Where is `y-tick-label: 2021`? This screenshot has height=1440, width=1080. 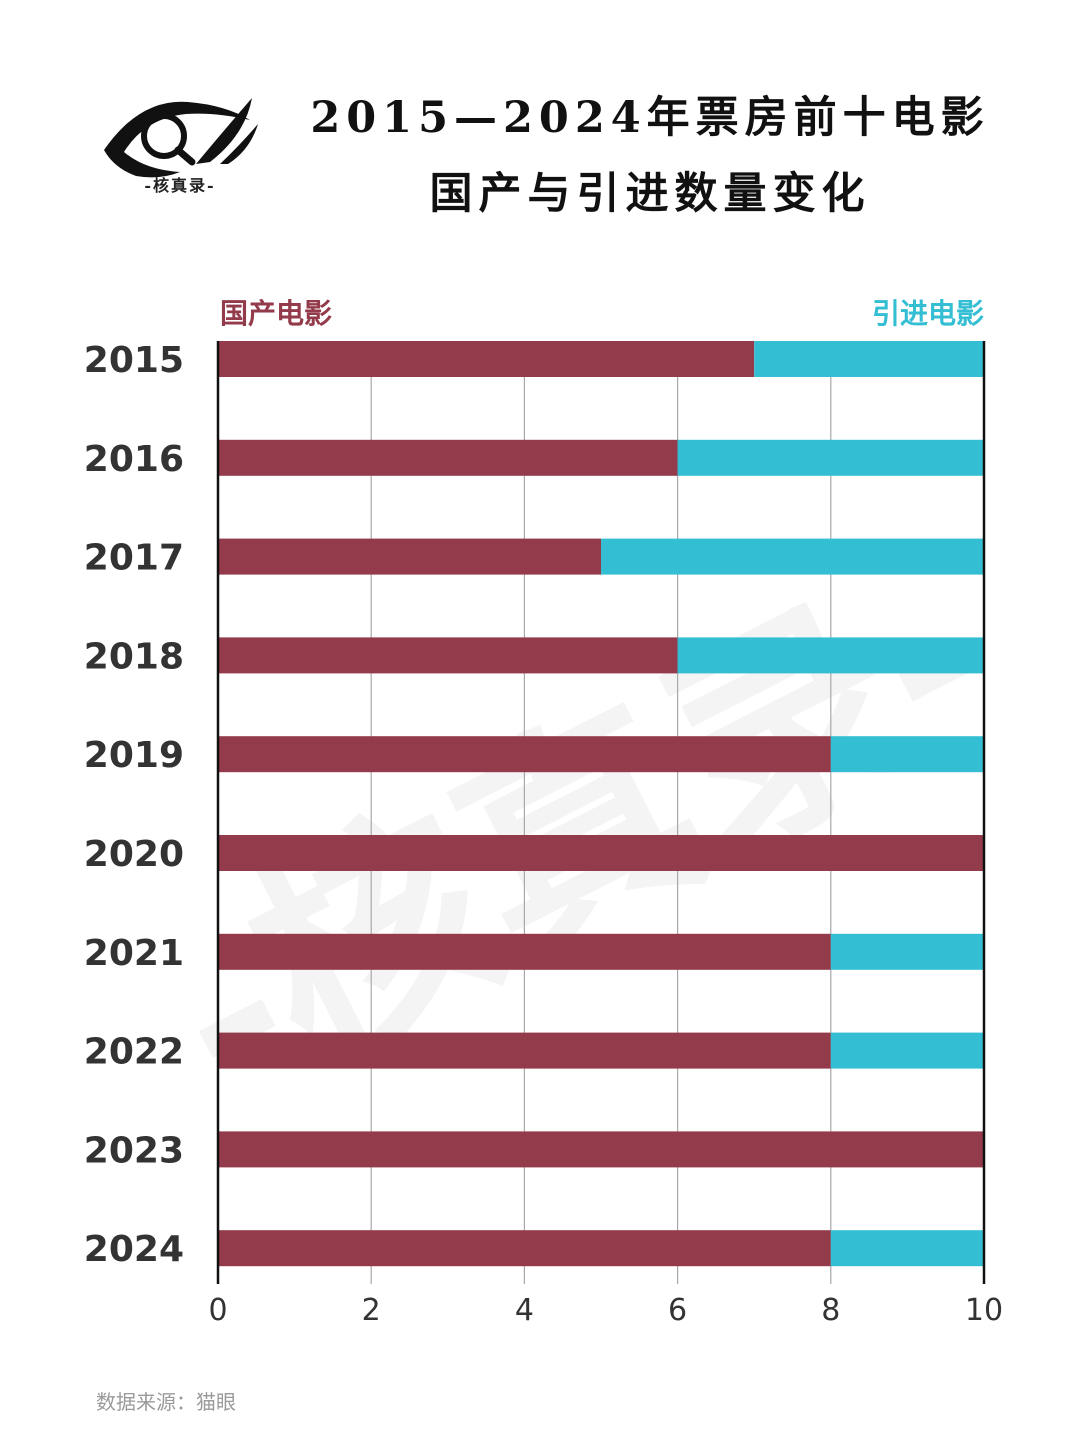 y-tick-label: 2021 is located at coordinates (134, 953).